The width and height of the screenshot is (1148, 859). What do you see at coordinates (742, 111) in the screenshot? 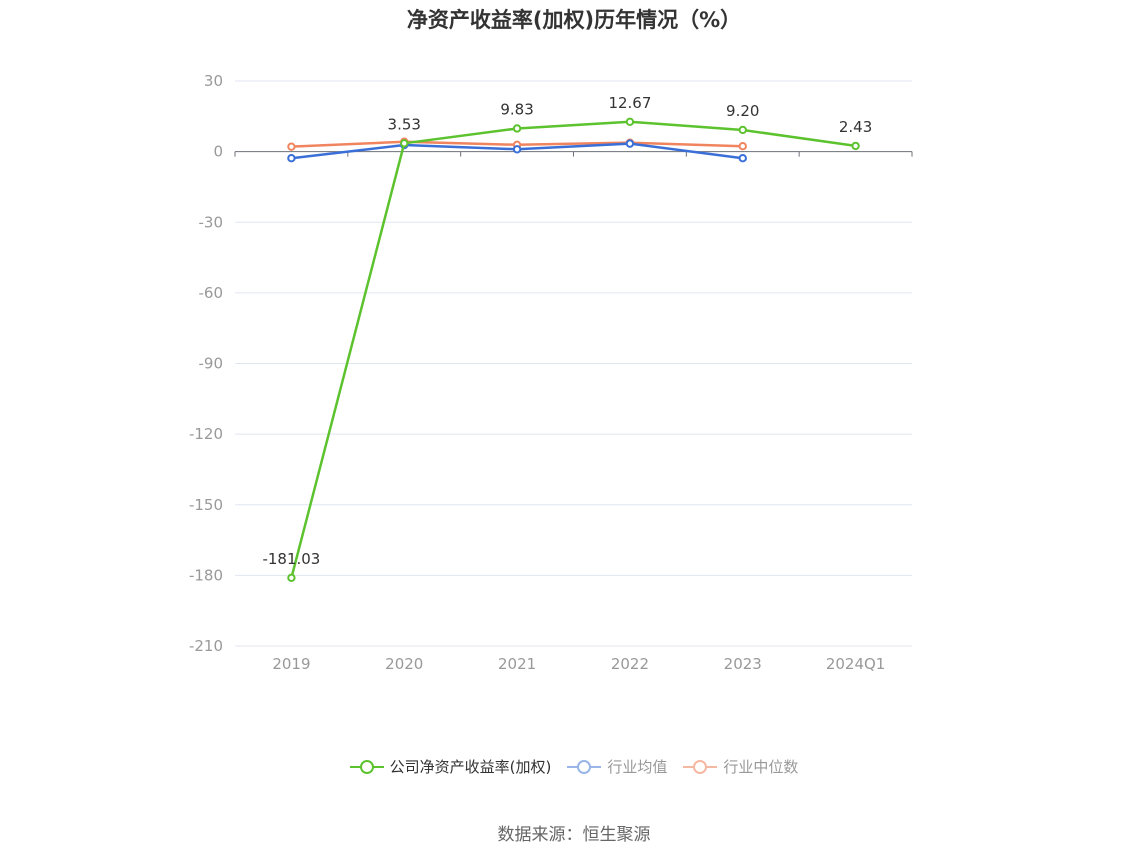
I see `data-label: 9.20` at bounding box center [742, 111].